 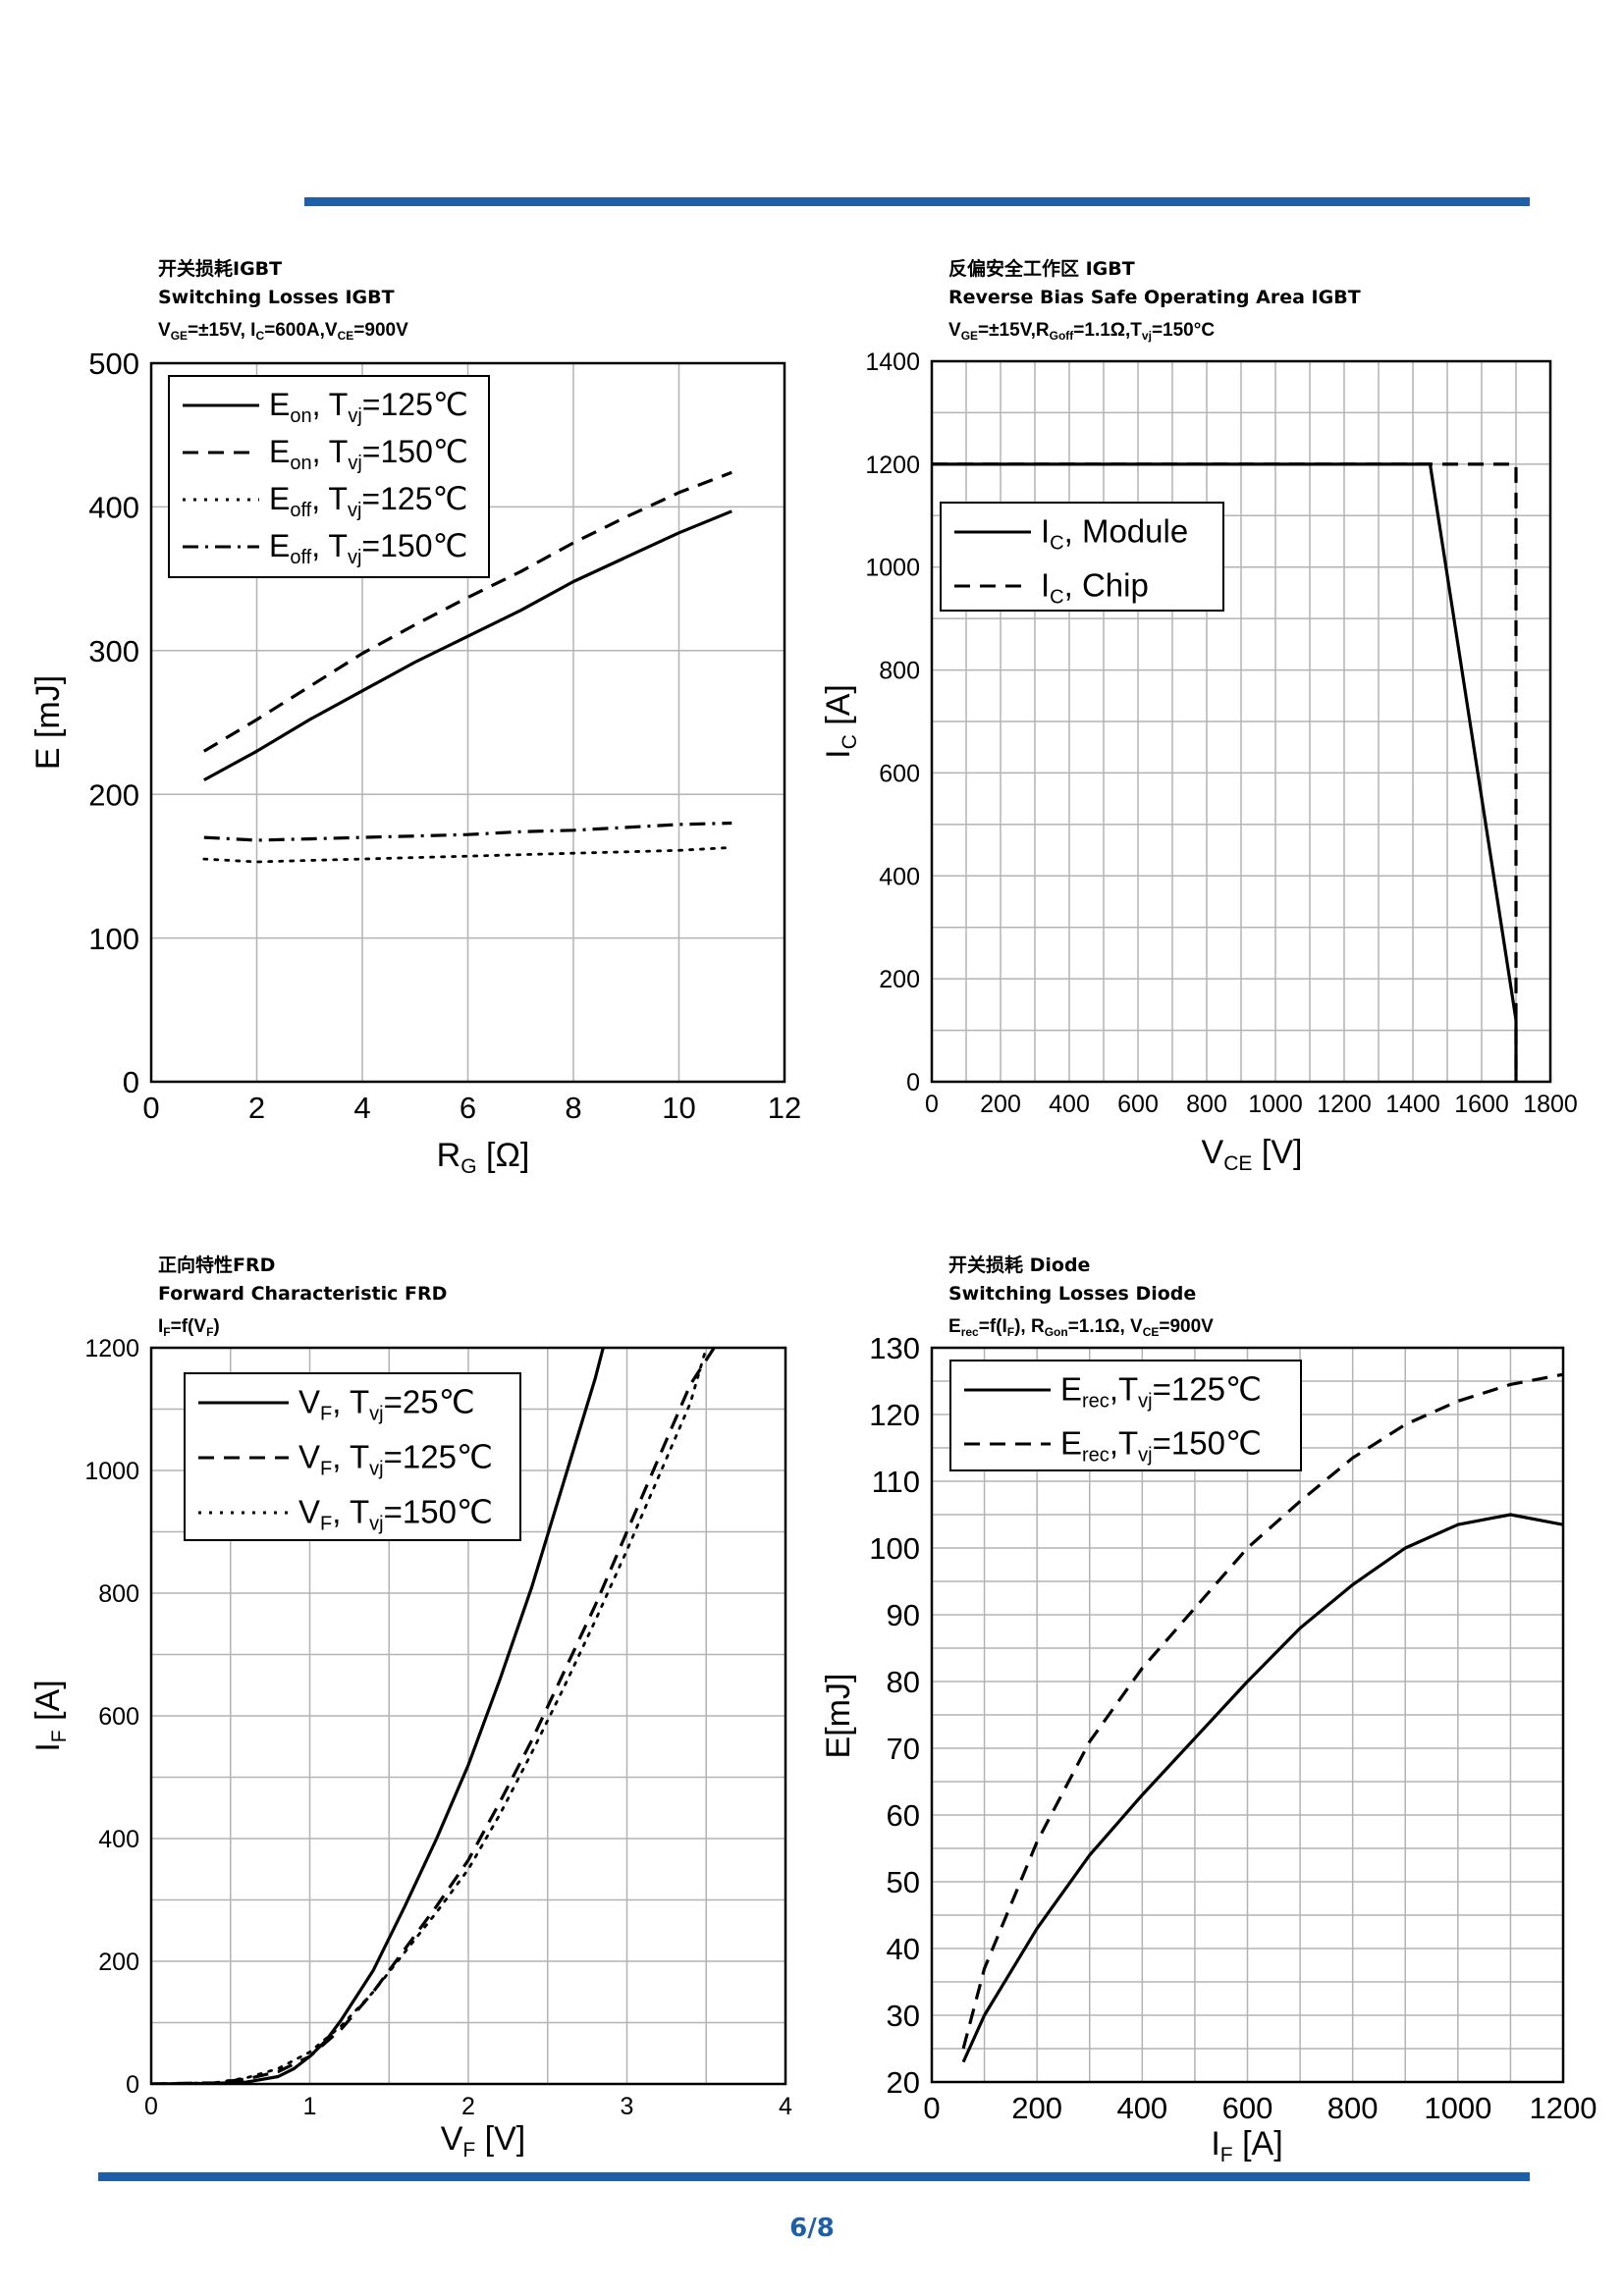 I want to click on x-axis-label: IF [A], so click(x=1246, y=2145).